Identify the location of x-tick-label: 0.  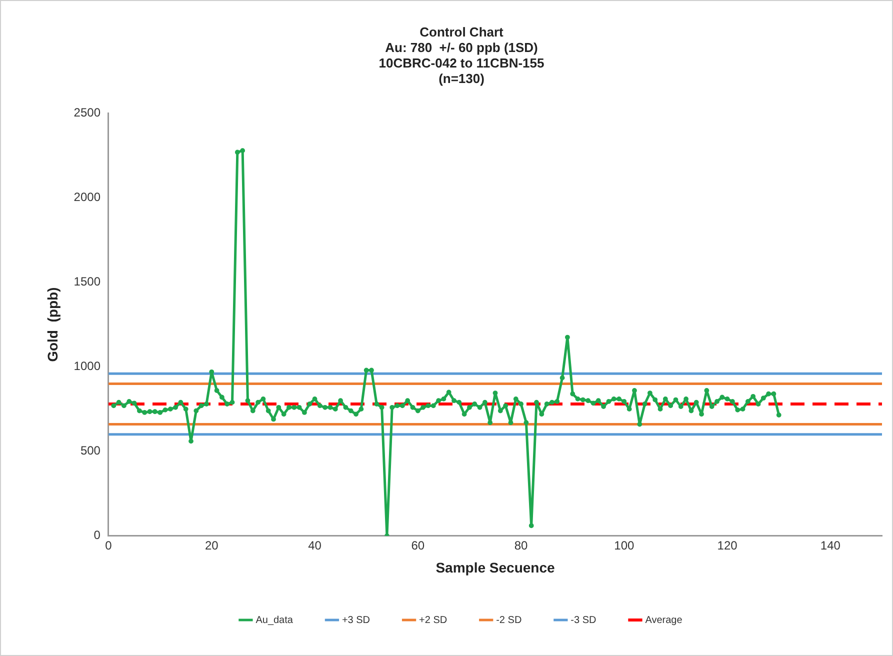
(108, 545).